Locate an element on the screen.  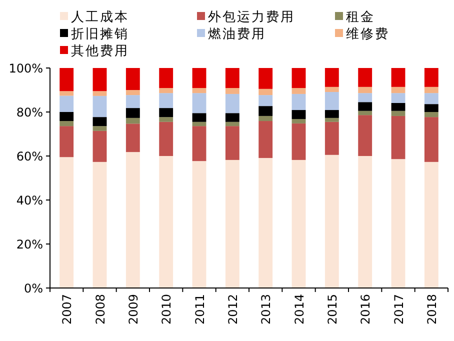
y-tick-label: 80% is located at coordinates (29, 113).